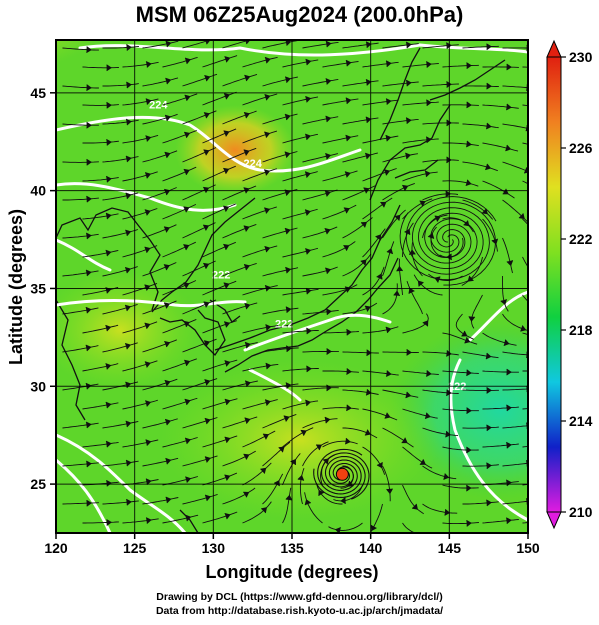 The width and height of the screenshot is (599, 625). Describe the element at coordinates (451, 235) in the screenshot. I see `vortex-spiral` at that location.